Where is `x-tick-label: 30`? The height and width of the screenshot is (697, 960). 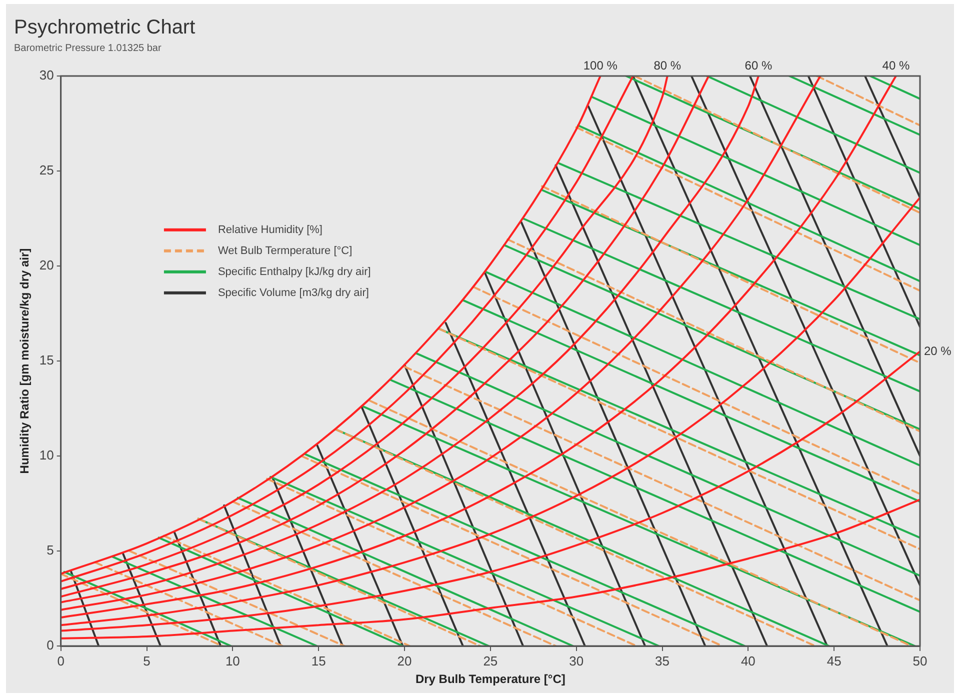 x-tick-label: 30 is located at coordinates (576, 660).